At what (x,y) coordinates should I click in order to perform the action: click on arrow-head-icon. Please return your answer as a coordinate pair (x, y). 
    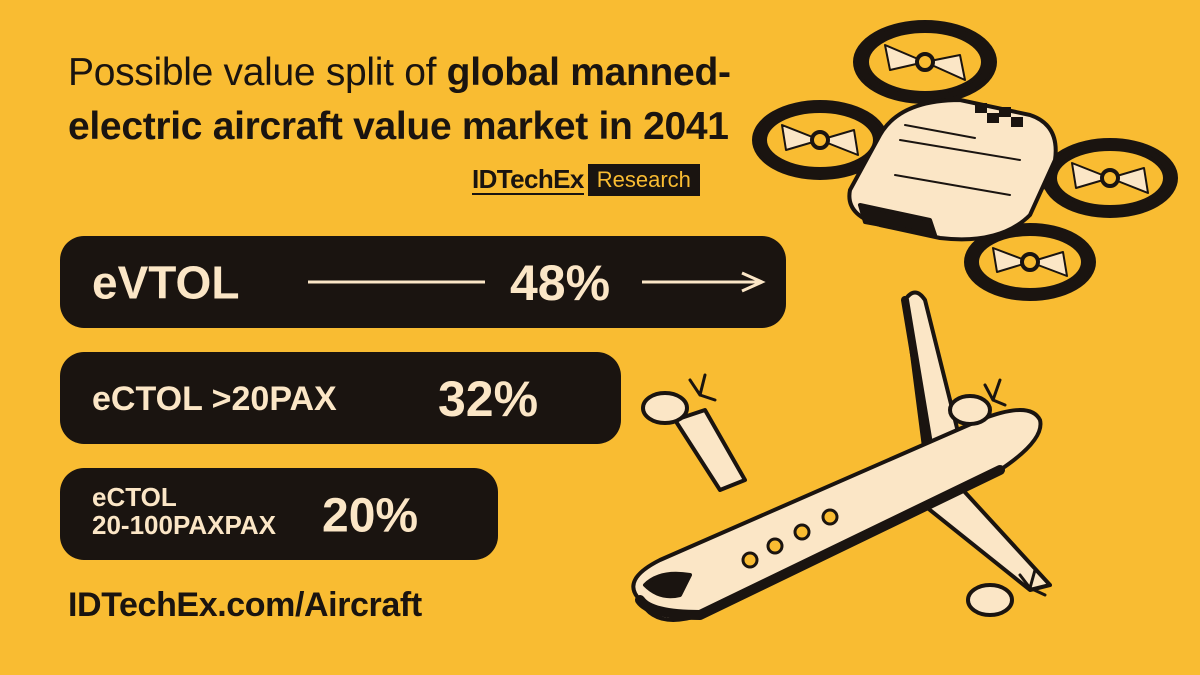
    Looking at the image, I should click on (753, 282).